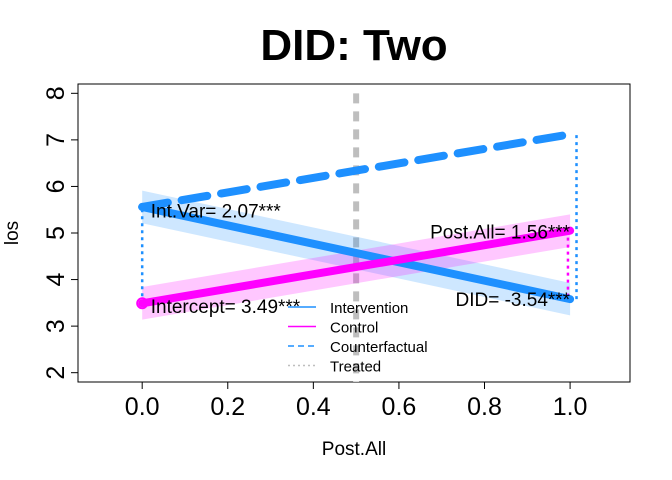 This screenshot has height=480, width=672. What do you see at coordinates (142, 303) in the screenshot?
I see `control-point` at bounding box center [142, 303].